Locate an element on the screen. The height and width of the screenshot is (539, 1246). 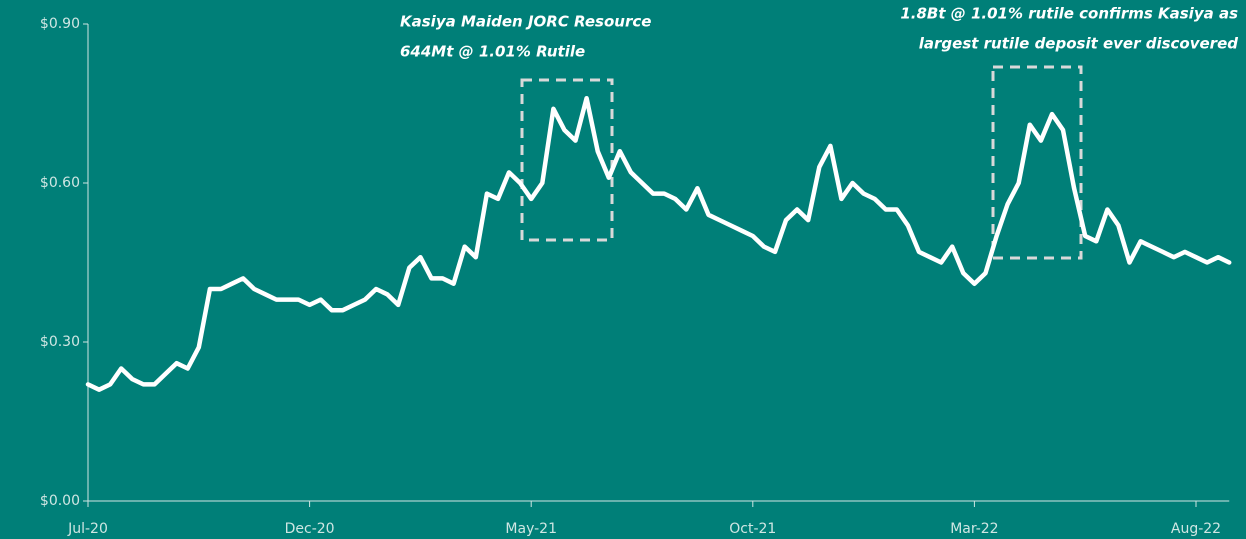
annotation: 644Mt @ 1.01% Rutile is located at coordinates (492, 52).